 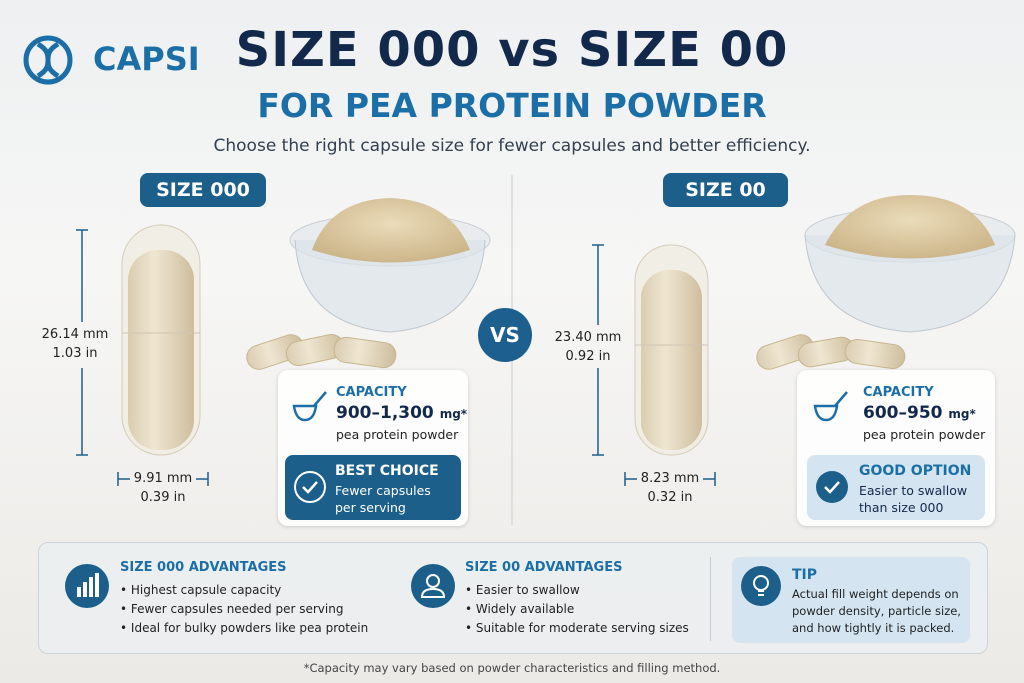 I want to click on capacity-value: 900–1,300 mg*, so click(x=401, y=413).